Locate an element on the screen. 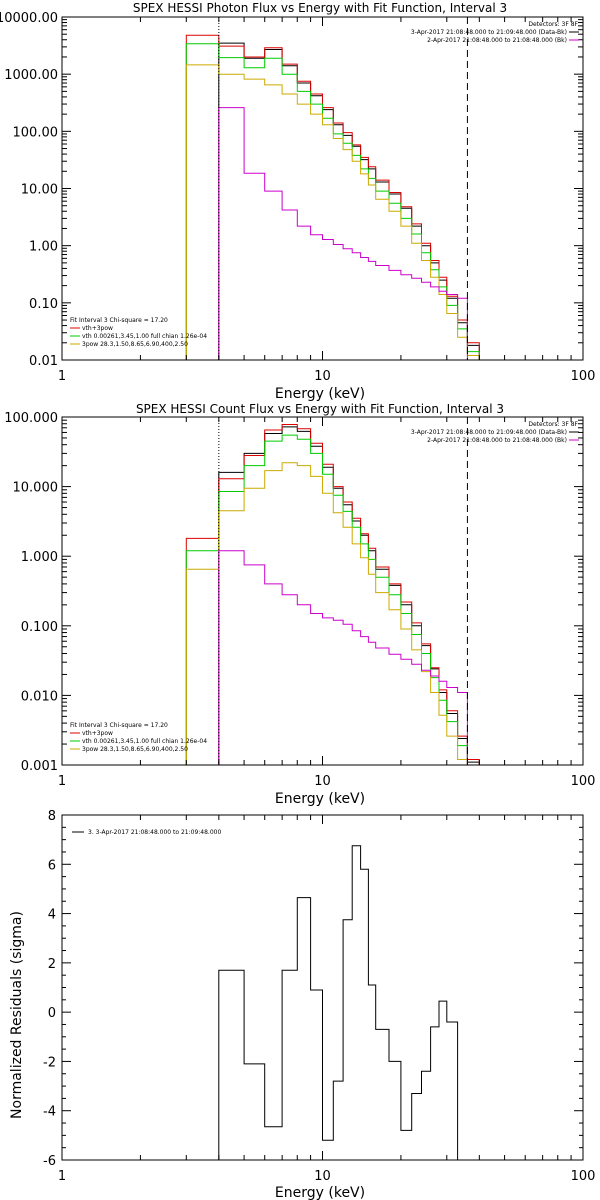 This screenshot has height=1200, width=600. y-tick-label: 0.001 is located at coordinates (39, 766).